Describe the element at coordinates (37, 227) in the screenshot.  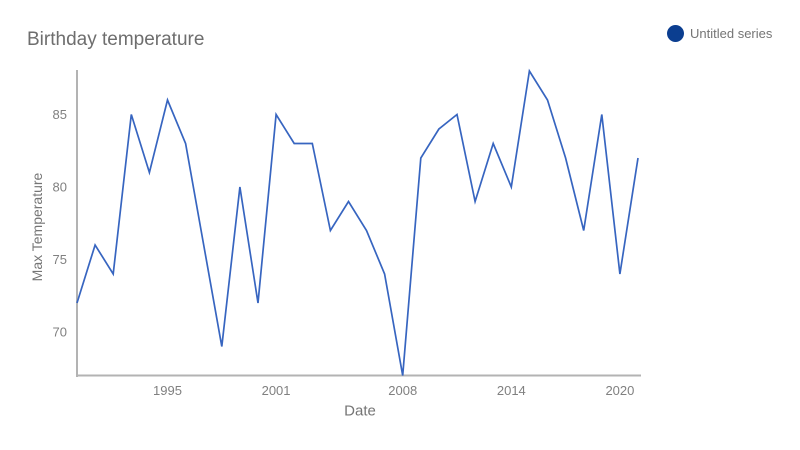
I see `y-axis-title: Max Temperature` at that location.